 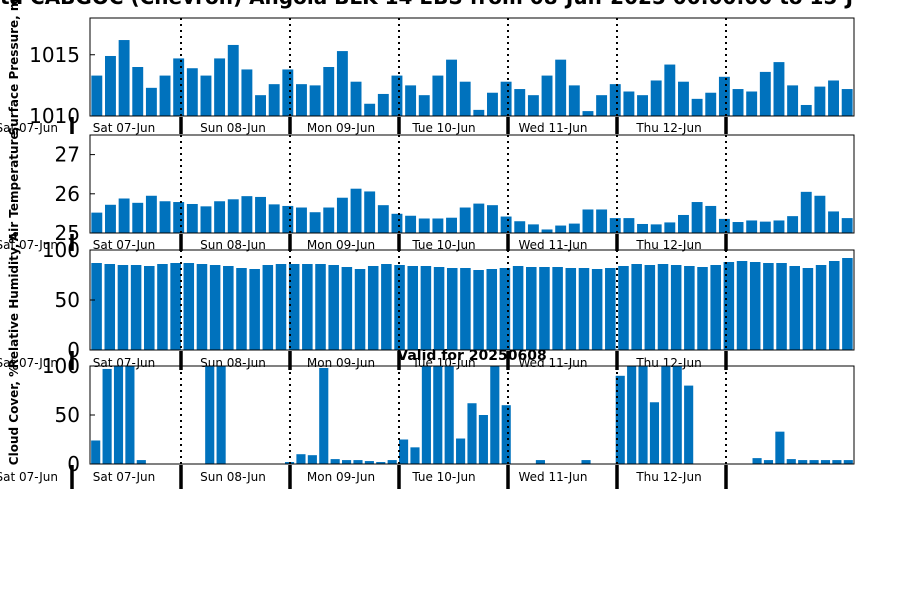 I want to click on y-tick-label: 27, so click(x=67, y=155).